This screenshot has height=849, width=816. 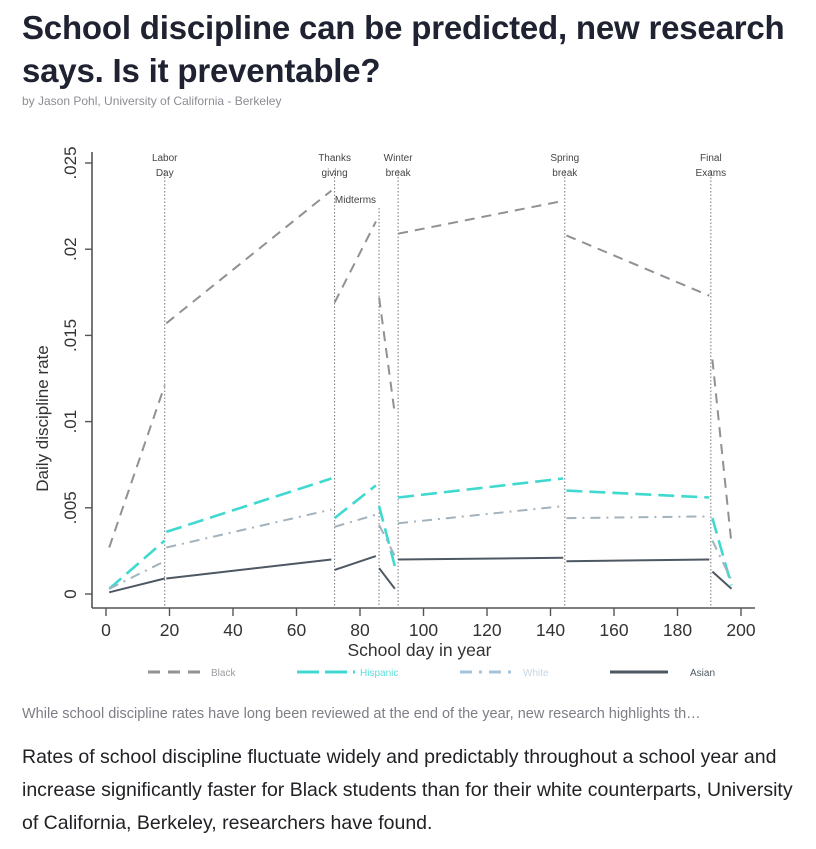 What do you see at coordinates (70, 507) in the screenshot?
I see `y-tick-label: .005` at bounding box center [70, 507].